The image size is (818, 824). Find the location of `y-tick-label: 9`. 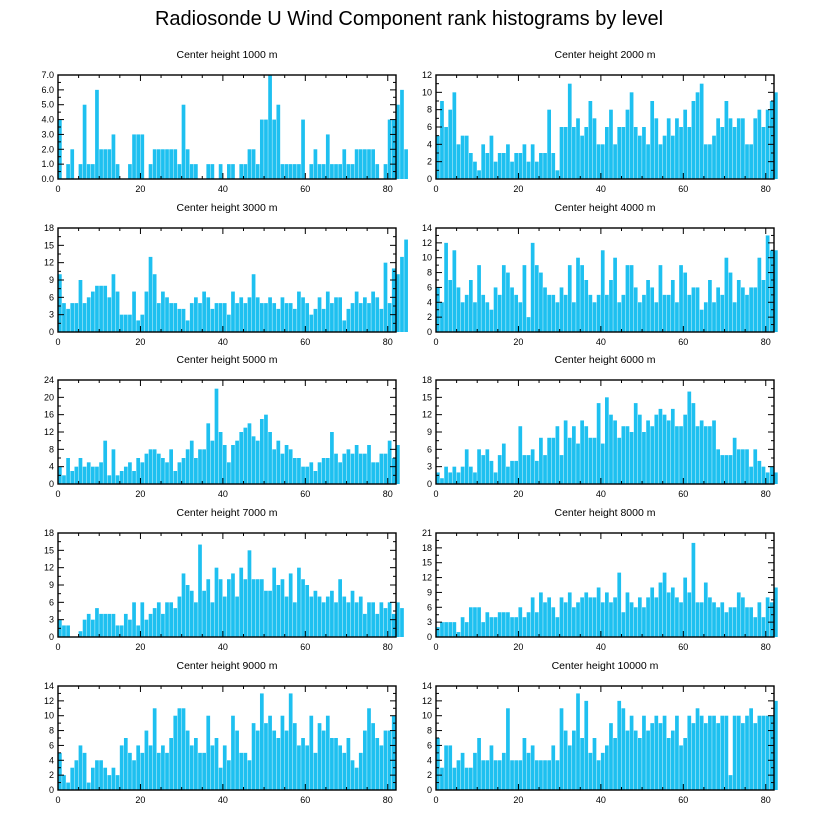

y-tick-label: 9 is located at coordinates (429, 432).